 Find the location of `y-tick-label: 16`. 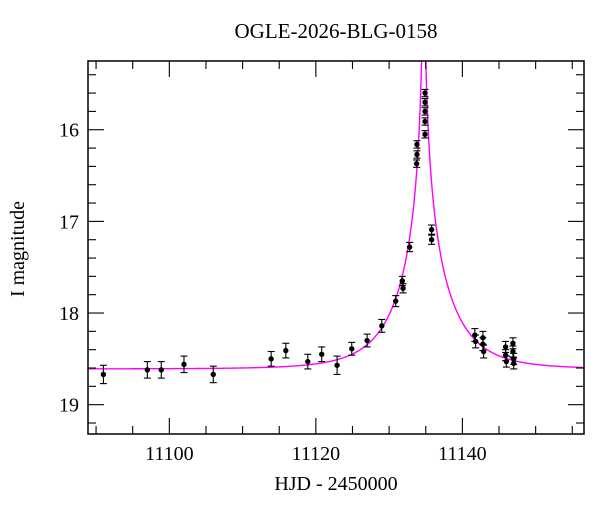

y-tick-label: 16 is located at coordinates (69, 131).